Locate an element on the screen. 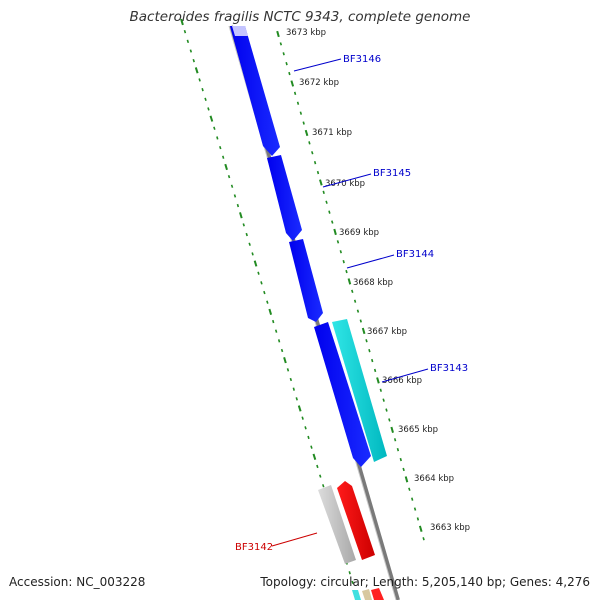  gene-bf3145 is located at coordinates (284, 198).